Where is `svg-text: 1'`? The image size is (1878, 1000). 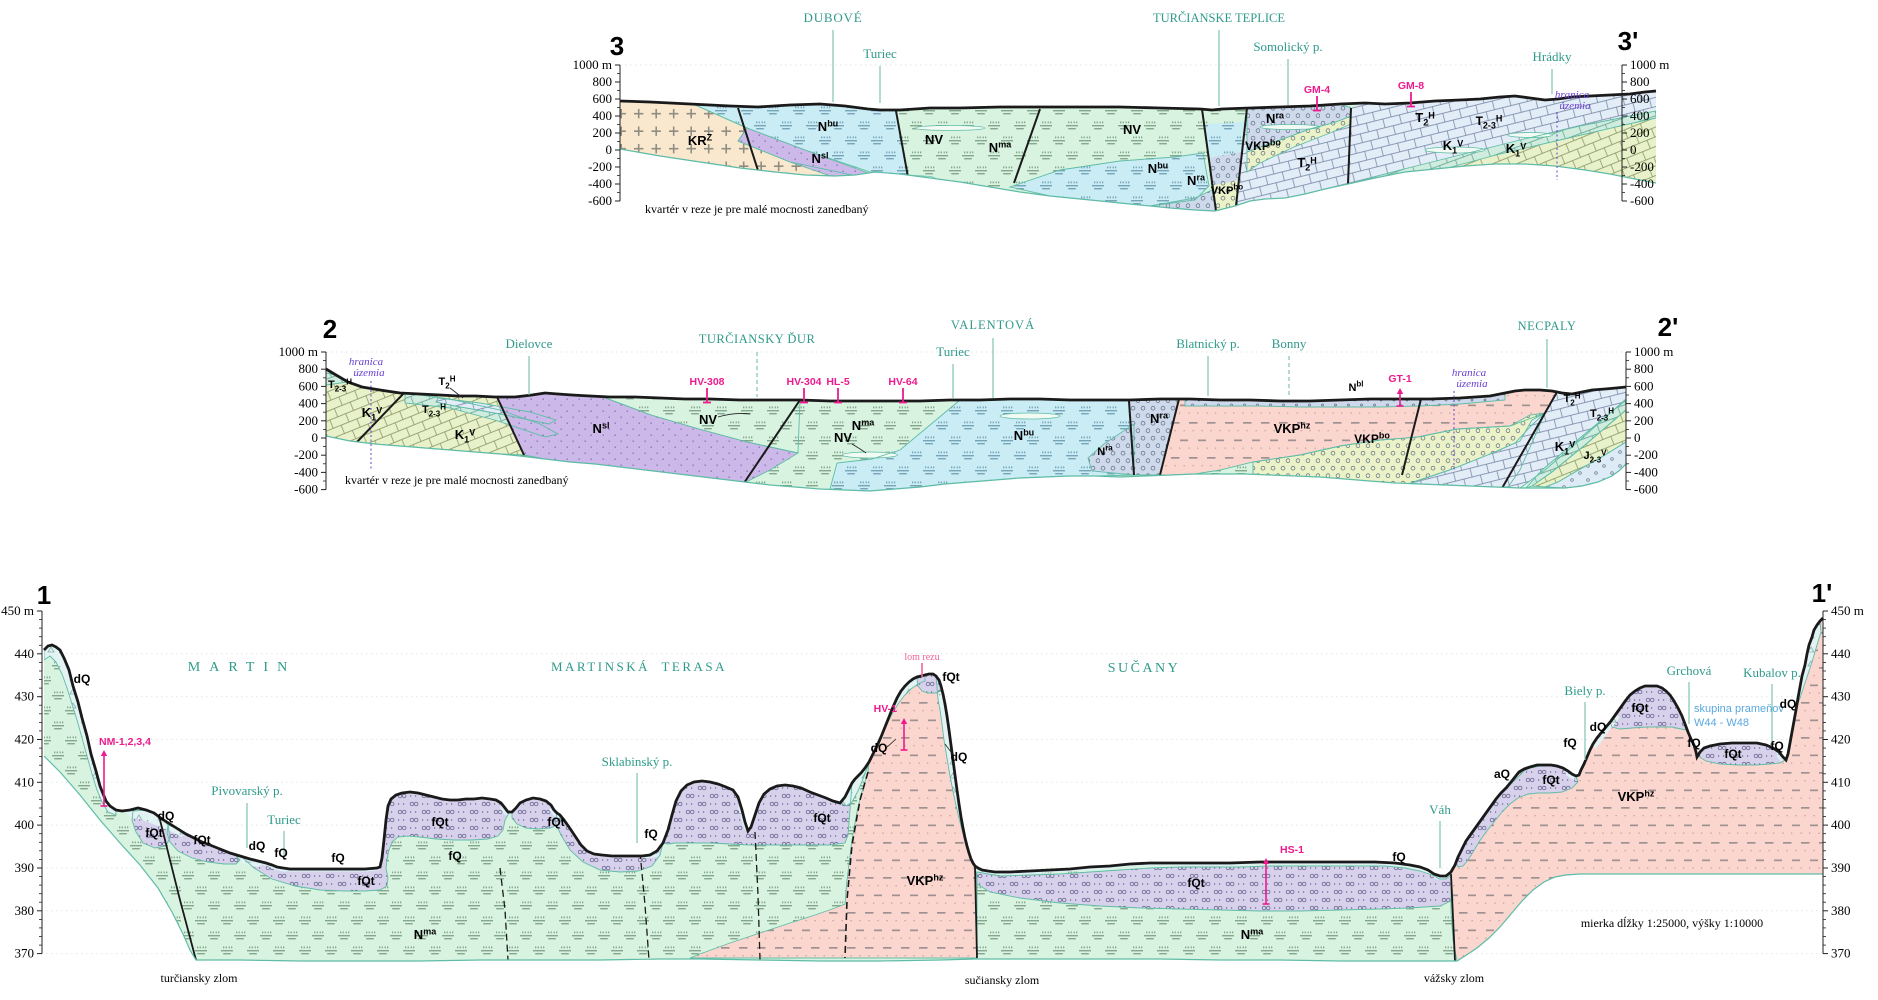 svg-text: 1' is located at coordinates (1822, 593).